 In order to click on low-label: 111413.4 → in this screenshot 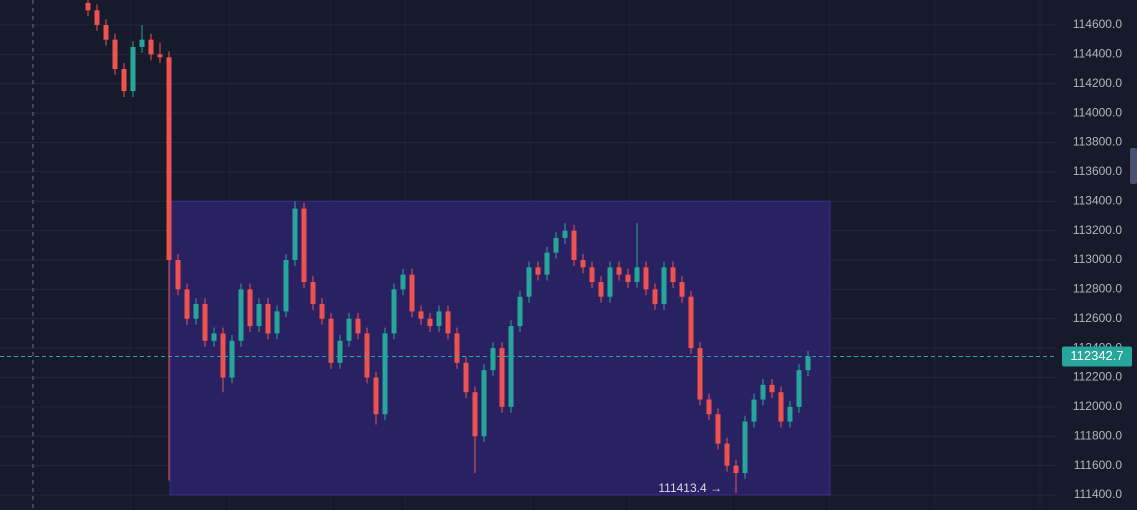, I will do `click(690, 488)`.